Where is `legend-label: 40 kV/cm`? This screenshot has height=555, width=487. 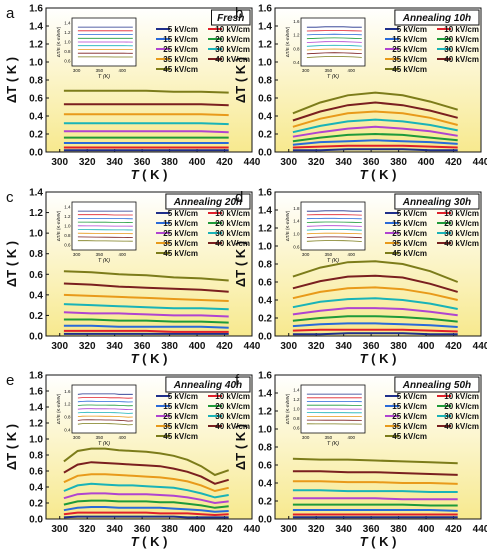
legend-label: 40 kV/cm is located at coordinates (461, 243).